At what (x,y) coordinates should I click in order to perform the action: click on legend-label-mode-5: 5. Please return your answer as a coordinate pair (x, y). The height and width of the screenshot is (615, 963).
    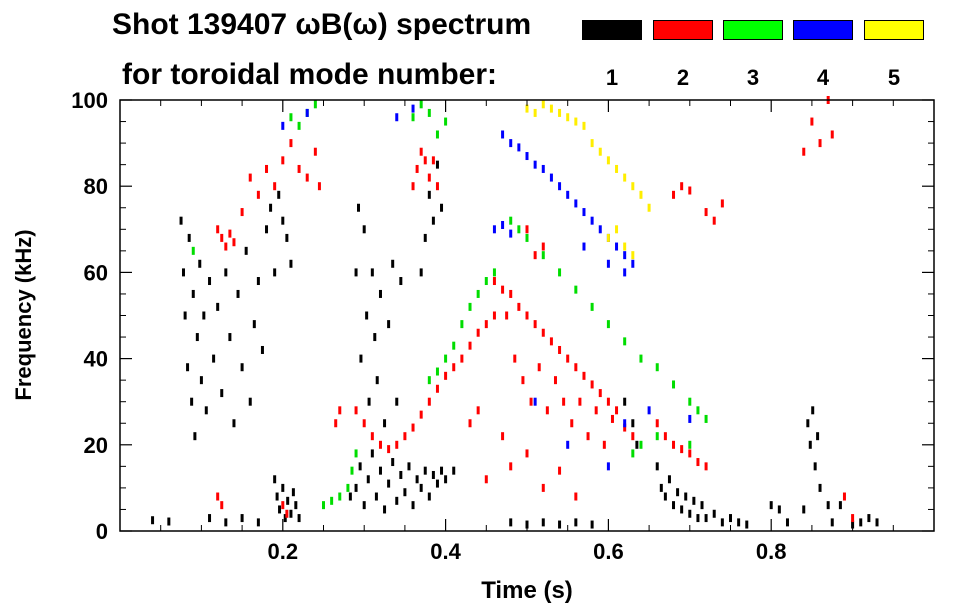
    Looking at the image, I should click on (894, 77).